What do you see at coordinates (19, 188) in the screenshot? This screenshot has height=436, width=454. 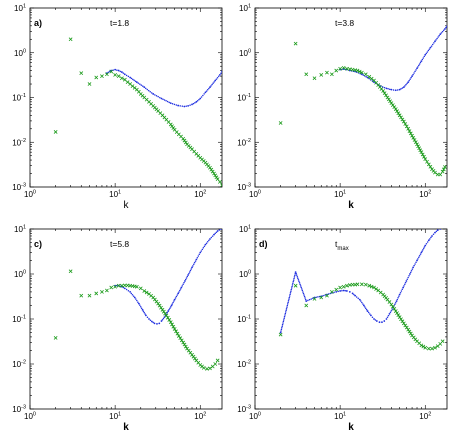 I see `panel-a-y-tick-label: 10⁻³` at bounding box center [19, 188].